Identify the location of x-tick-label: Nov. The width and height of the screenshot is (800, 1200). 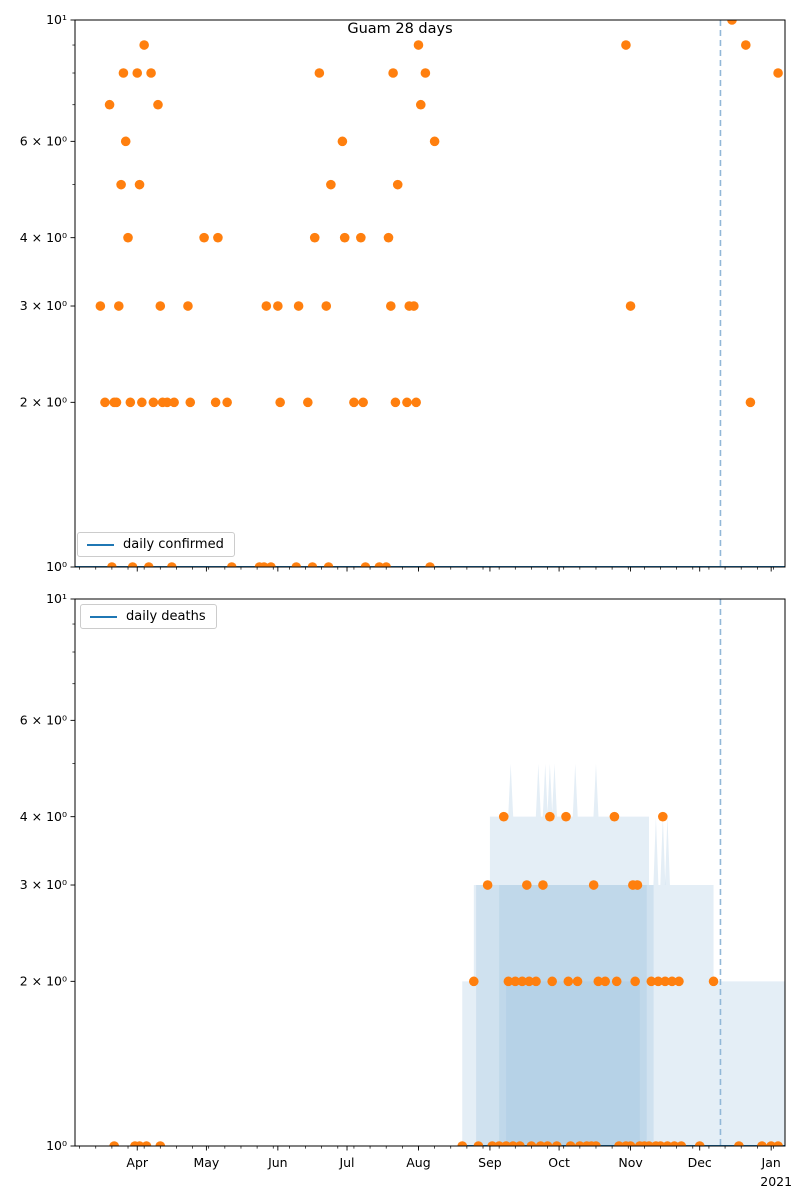
(630, 1162).